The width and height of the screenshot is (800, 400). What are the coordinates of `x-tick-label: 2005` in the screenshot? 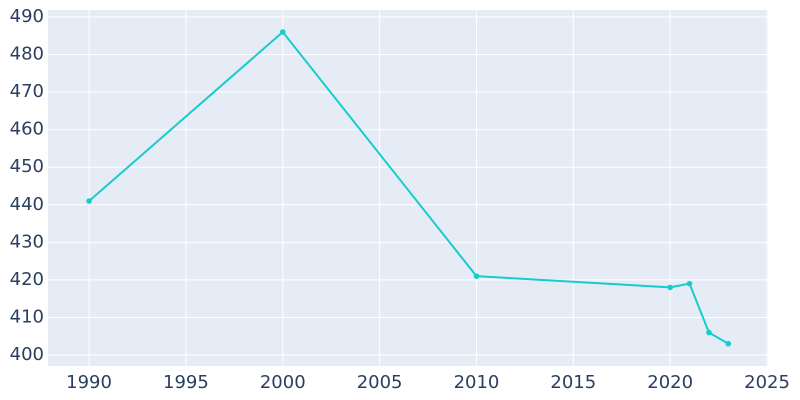 It's located at (380, 382).